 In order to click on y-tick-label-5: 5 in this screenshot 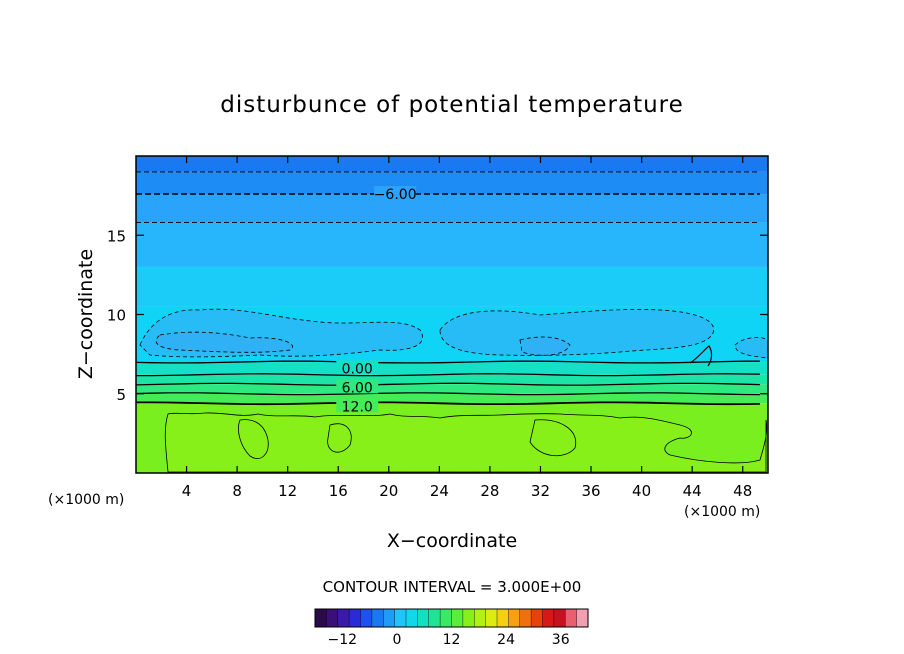, I will do `click(121, 395)`.